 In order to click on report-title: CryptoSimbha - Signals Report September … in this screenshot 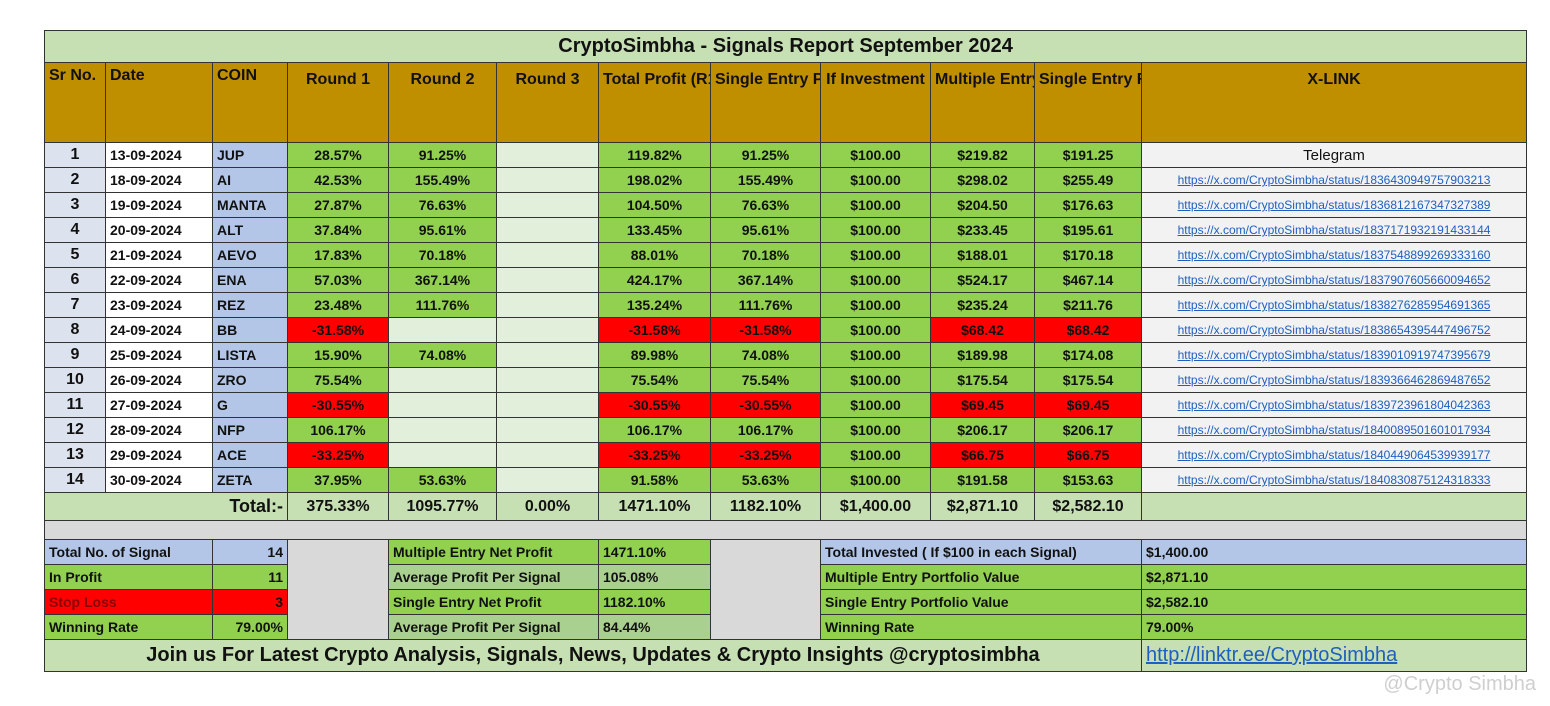, I will do `click(785, 46)`.